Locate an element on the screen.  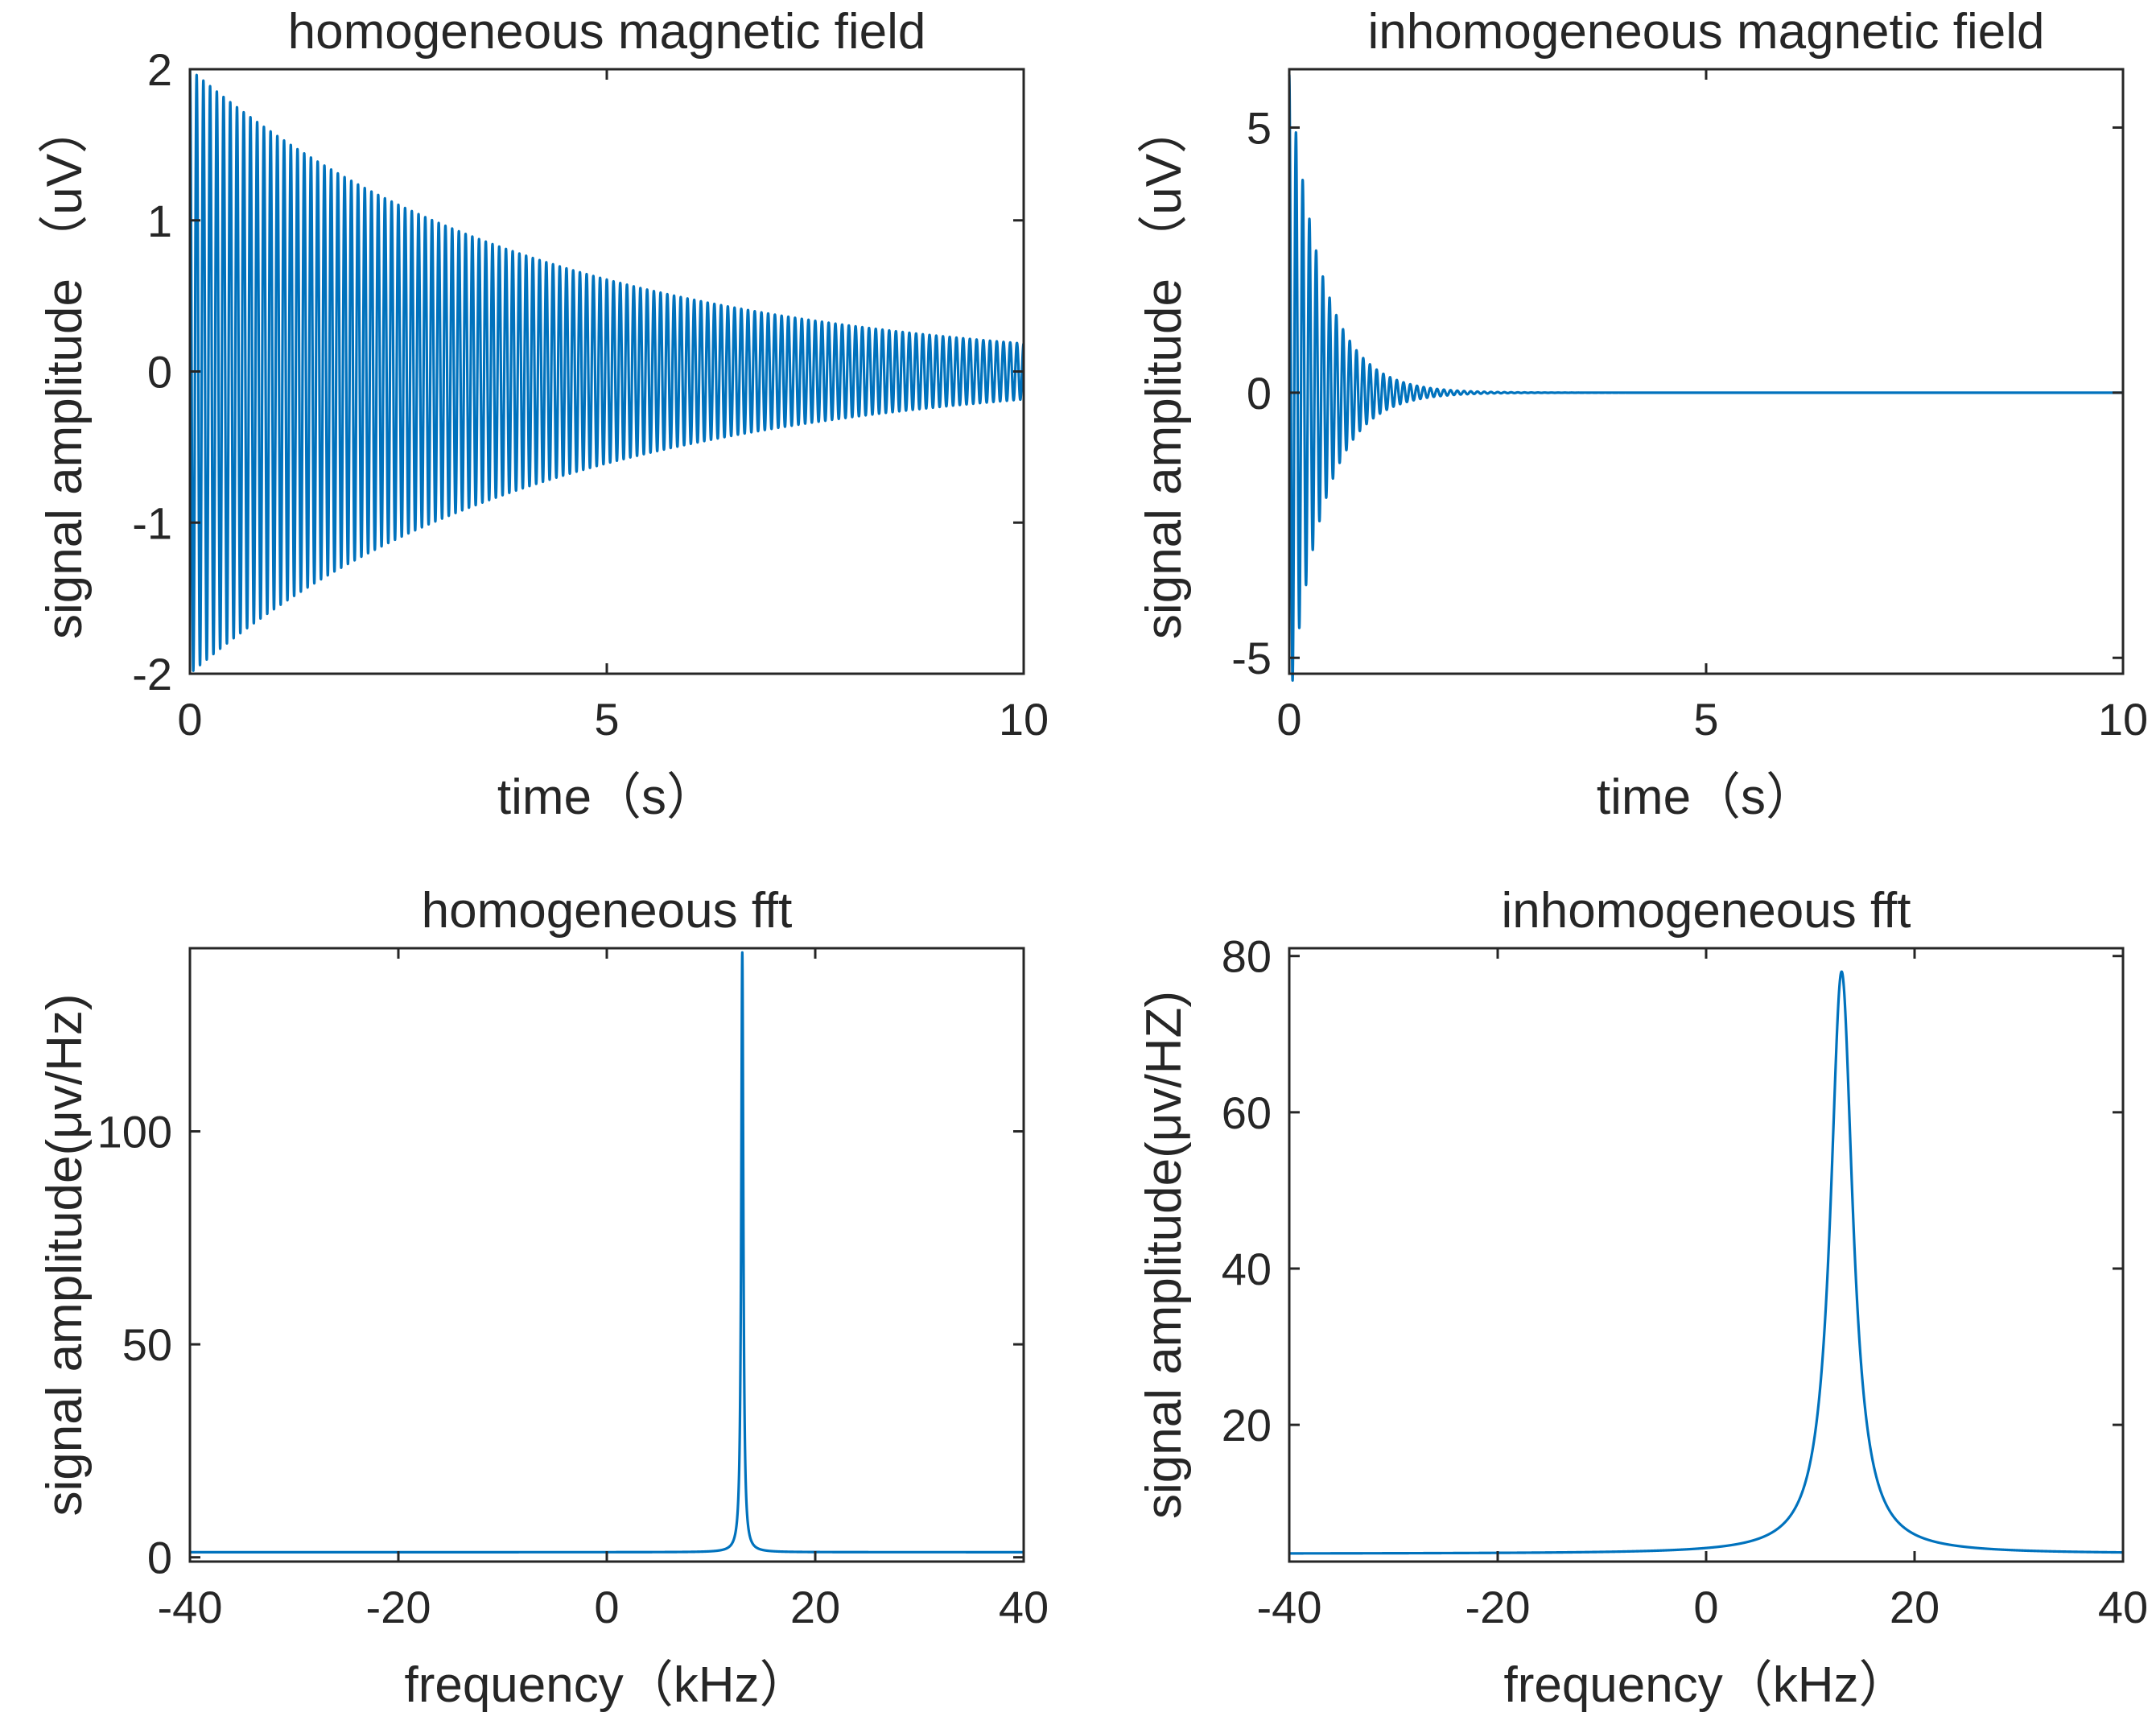
chart-title: homogeneous fft is located at coordinates (607, 911).